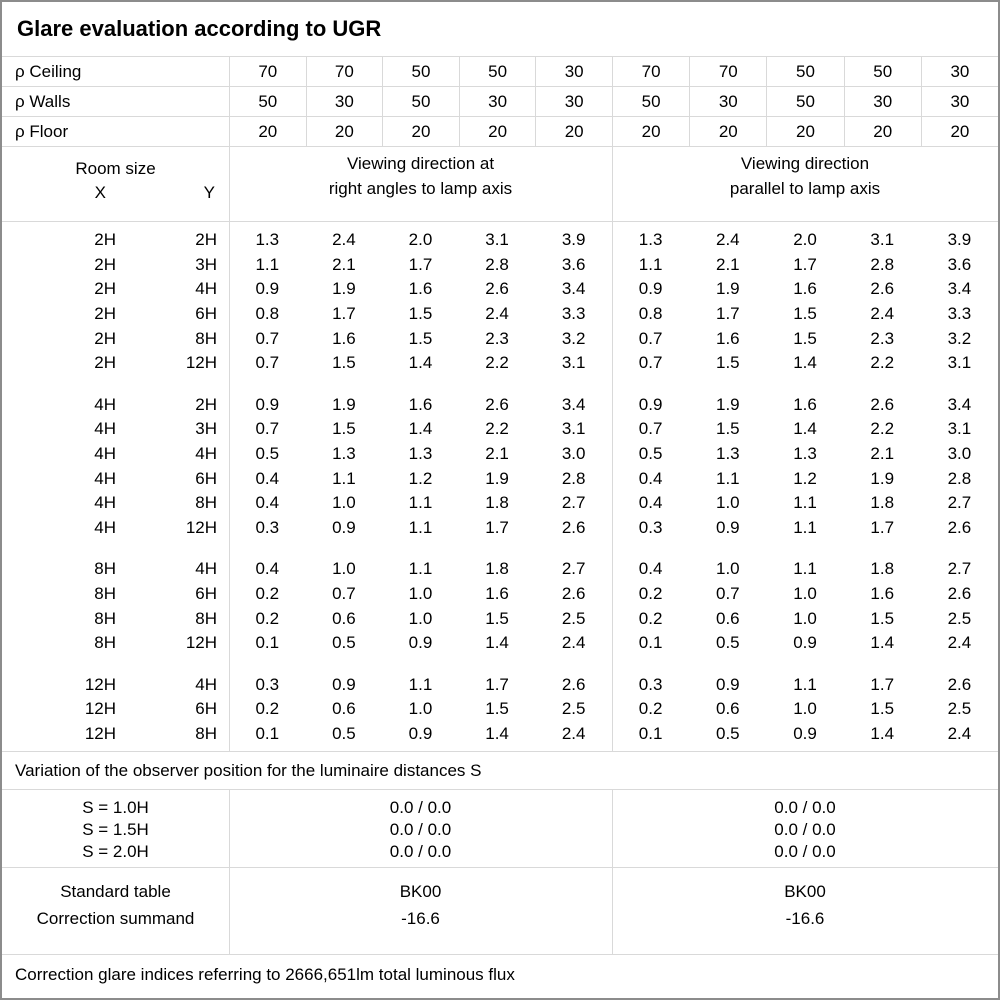  What do you see at coordinates (805, 454) in the screenshot?
I see `ugr-value: 1.3` at bounding box center [805, 454].